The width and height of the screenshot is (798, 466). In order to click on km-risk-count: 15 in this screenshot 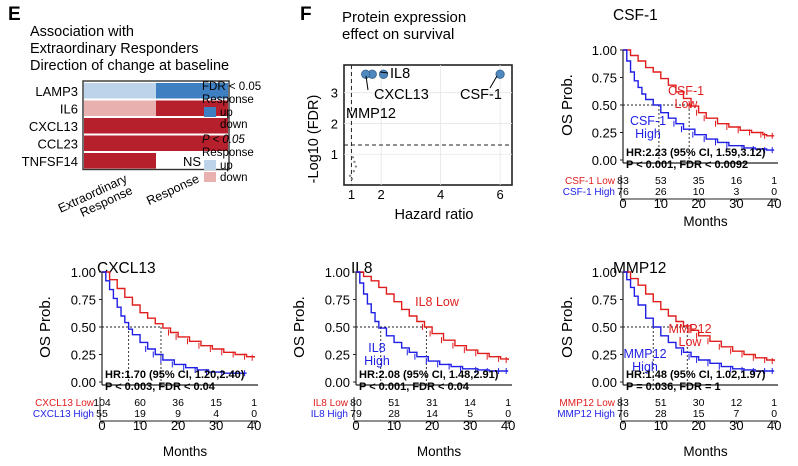, I will do `click(216, 403)`.